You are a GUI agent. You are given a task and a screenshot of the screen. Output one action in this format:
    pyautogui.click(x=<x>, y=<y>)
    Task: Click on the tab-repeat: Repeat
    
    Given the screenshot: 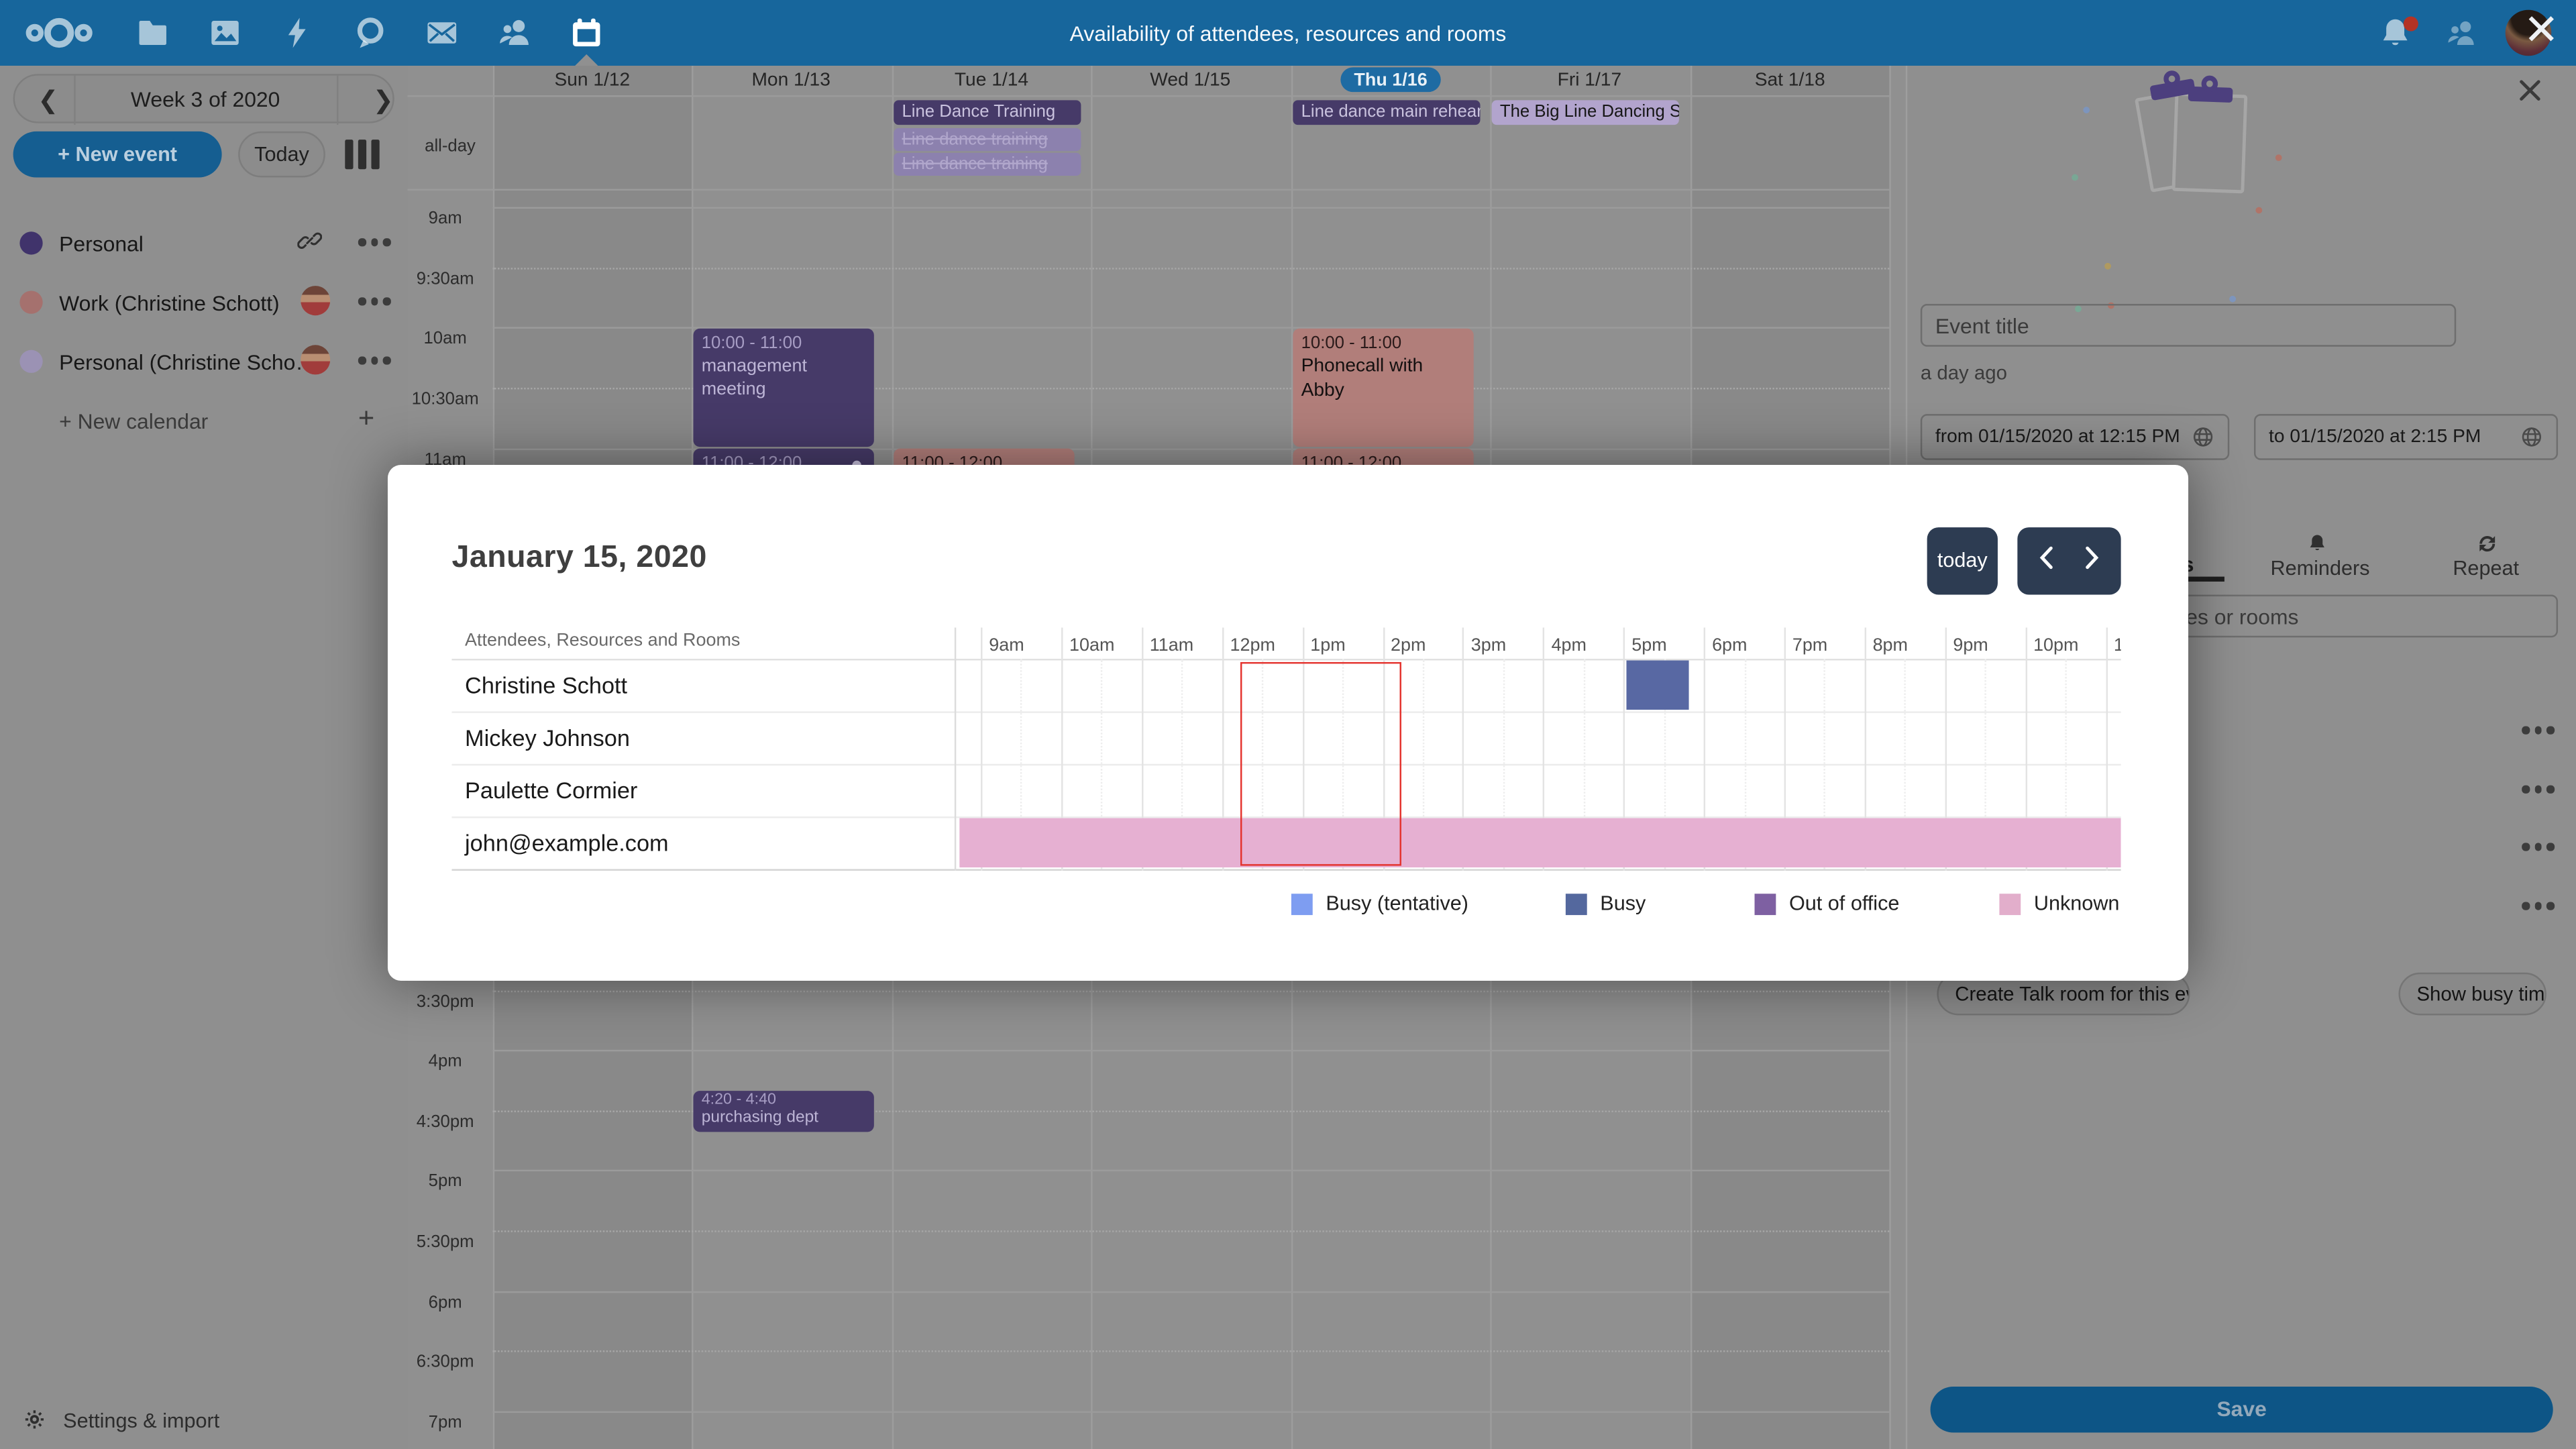 What is the action you would take?
    pyautogui.click(x=2486, y=568)
    